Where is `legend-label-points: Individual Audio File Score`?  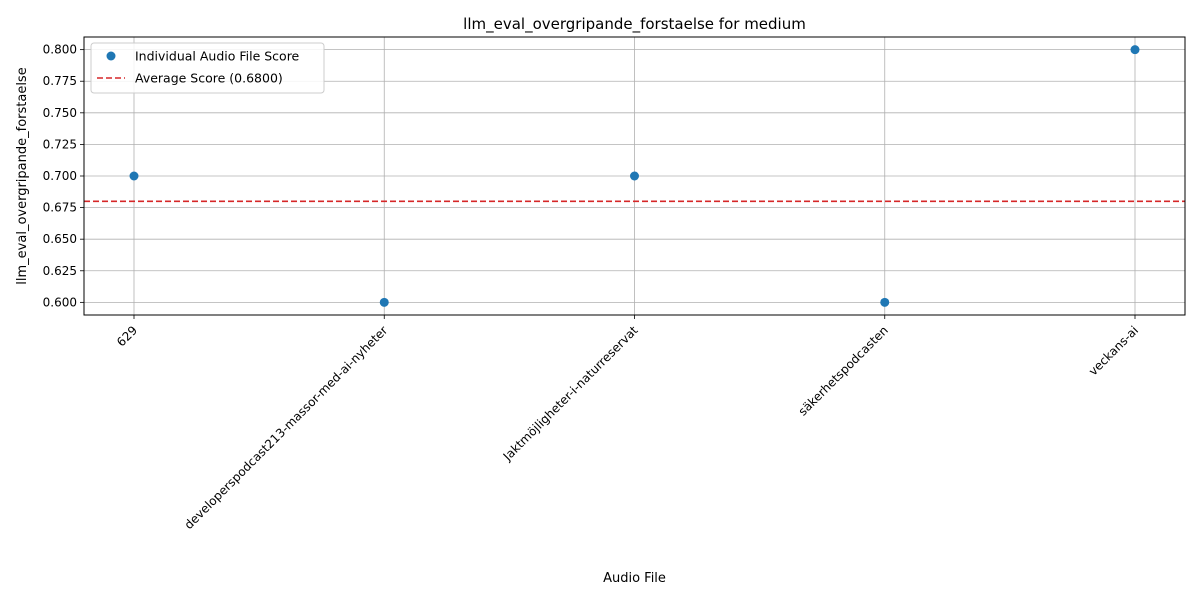 legend-label-points: Individual Audio File Score is located at coordinates (217, 56).